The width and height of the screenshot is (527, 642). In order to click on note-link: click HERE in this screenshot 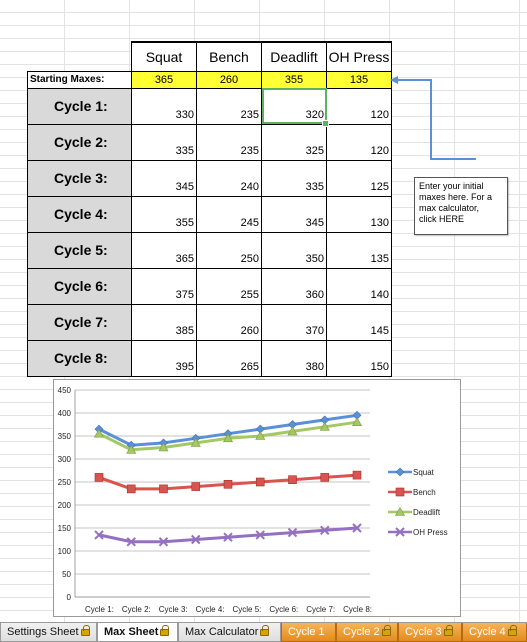, I will do `click(442, 219)`.